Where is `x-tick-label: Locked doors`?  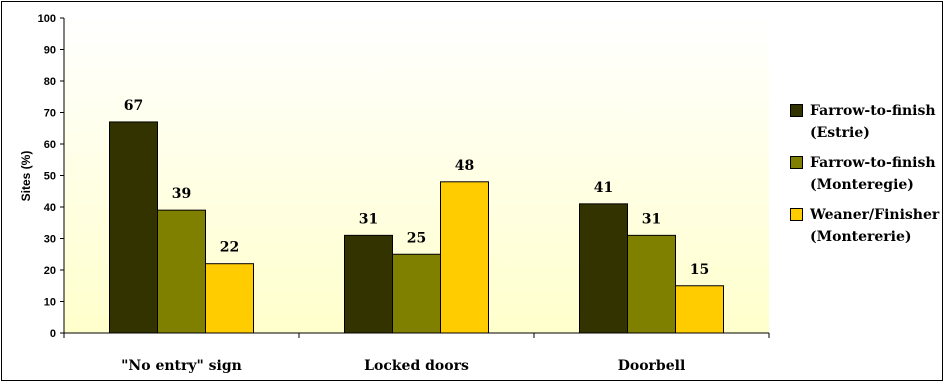
x-tick-label: Locked doors is located at coordinates (416, 366).